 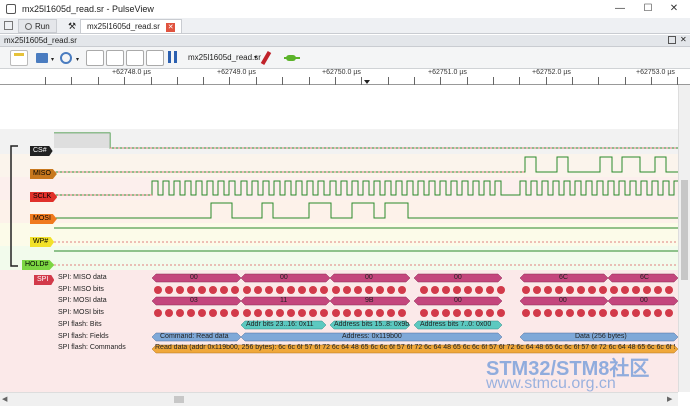 I want to click on decoder-row-fields: SPI flash: Fields, so click(x=83, y=336).